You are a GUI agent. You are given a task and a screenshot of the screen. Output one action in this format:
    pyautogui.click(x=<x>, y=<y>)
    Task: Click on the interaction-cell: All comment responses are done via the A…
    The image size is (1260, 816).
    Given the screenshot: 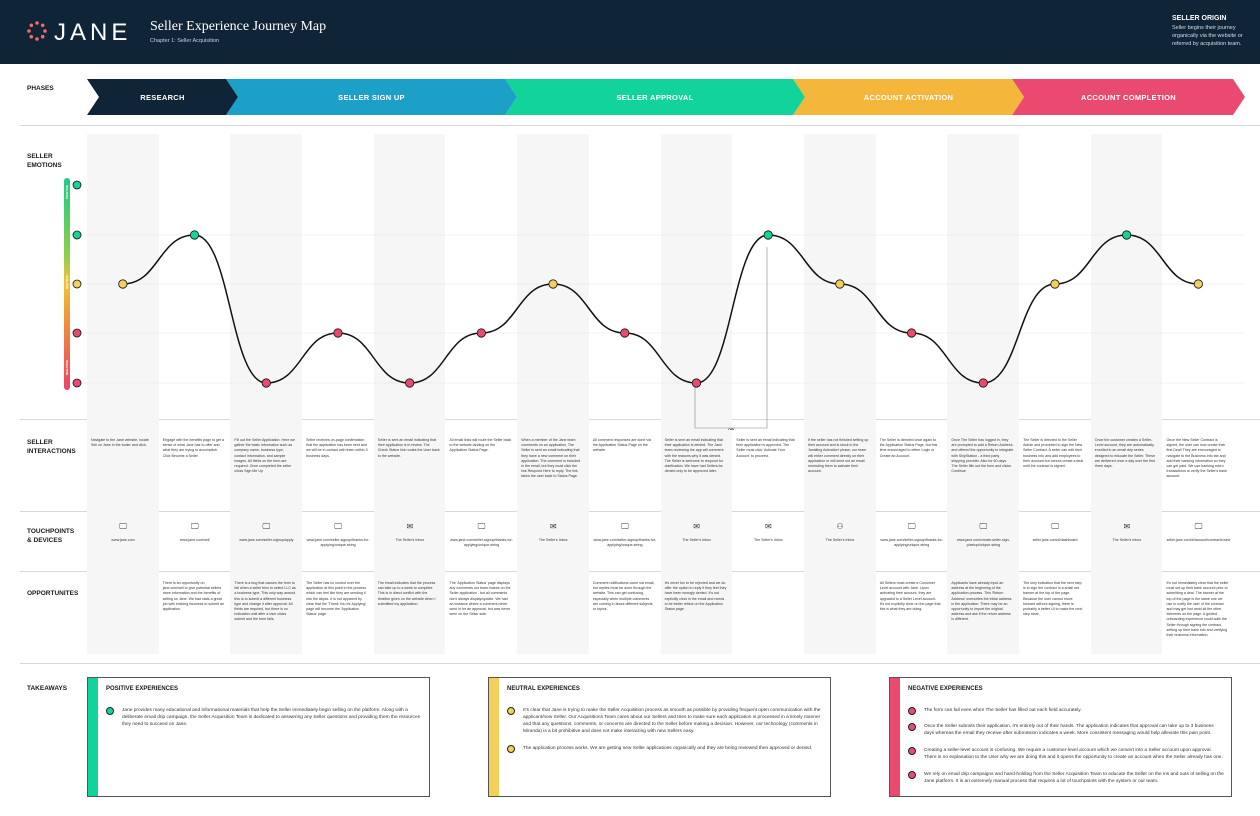 What is the action you would take?
    pyautogui.click(x=622, y=445)
    